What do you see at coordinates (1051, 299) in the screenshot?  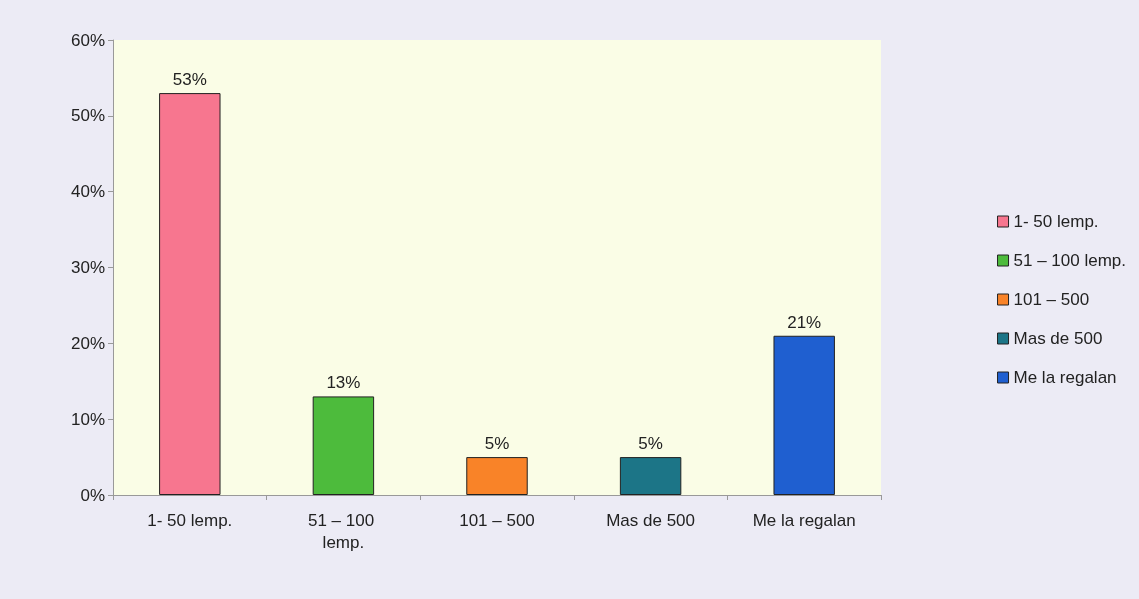 I see `legend-label: 101 – 500` at bounding box center [1051, 299].